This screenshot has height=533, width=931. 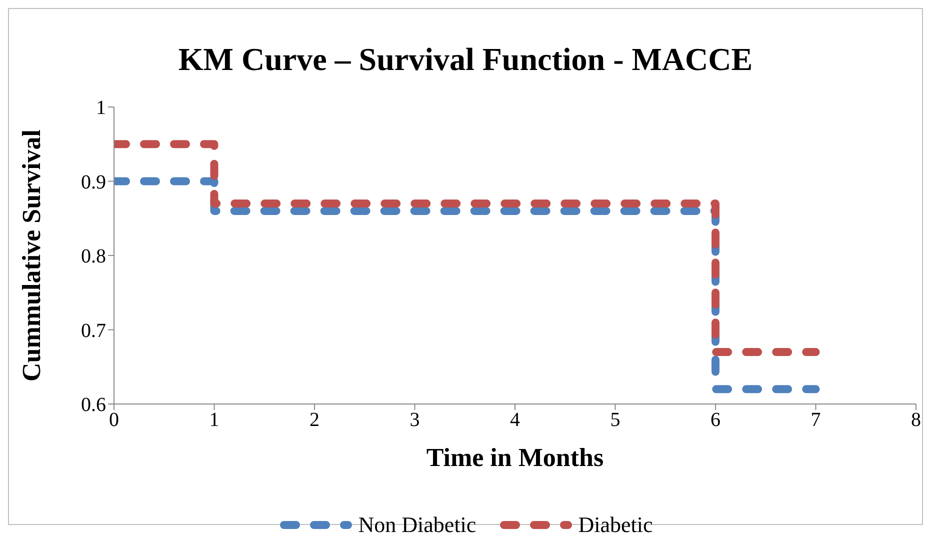 I want to click on chart-title: KM Curve – Survival Function - MACCE, so click(x=465, y=59).